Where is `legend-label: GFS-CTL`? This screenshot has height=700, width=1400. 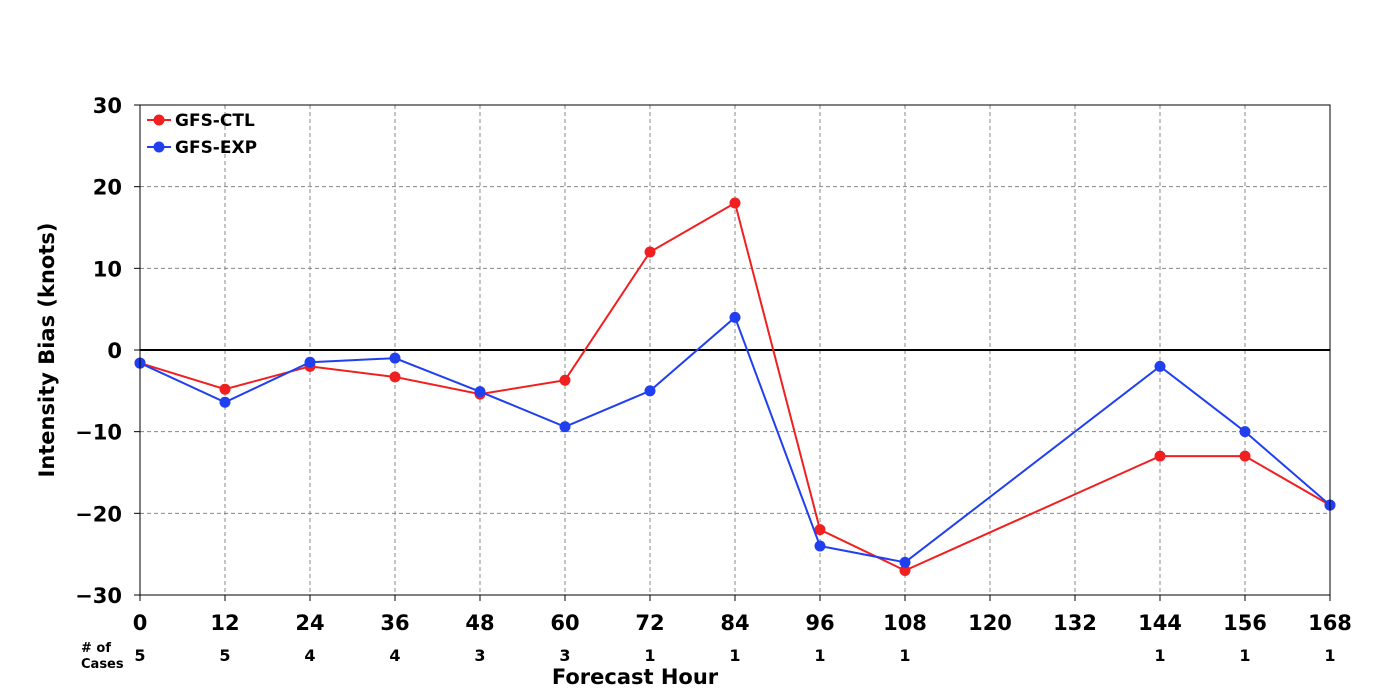
legend-label: GFS-CTL is located at coordinates (215, 121).